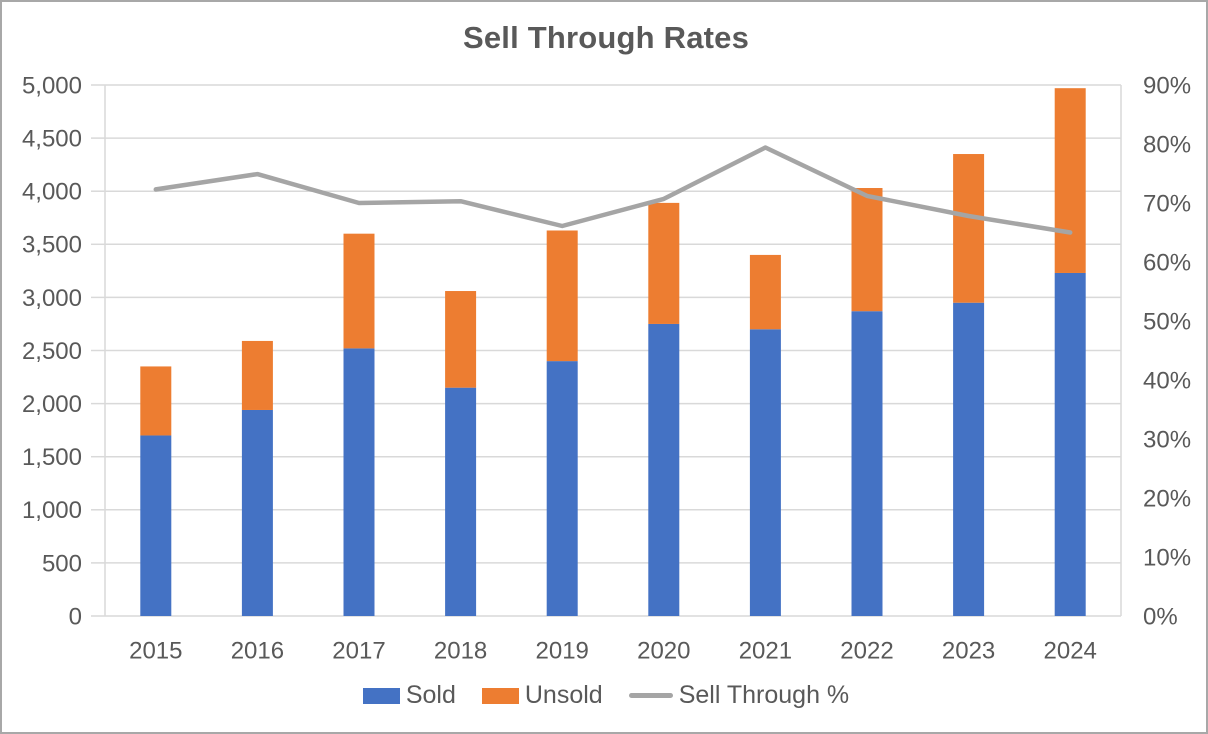  Describe the element at coordinates (1167, 203) in the screenshot. I see `right-axis-label: 70%` at that location.